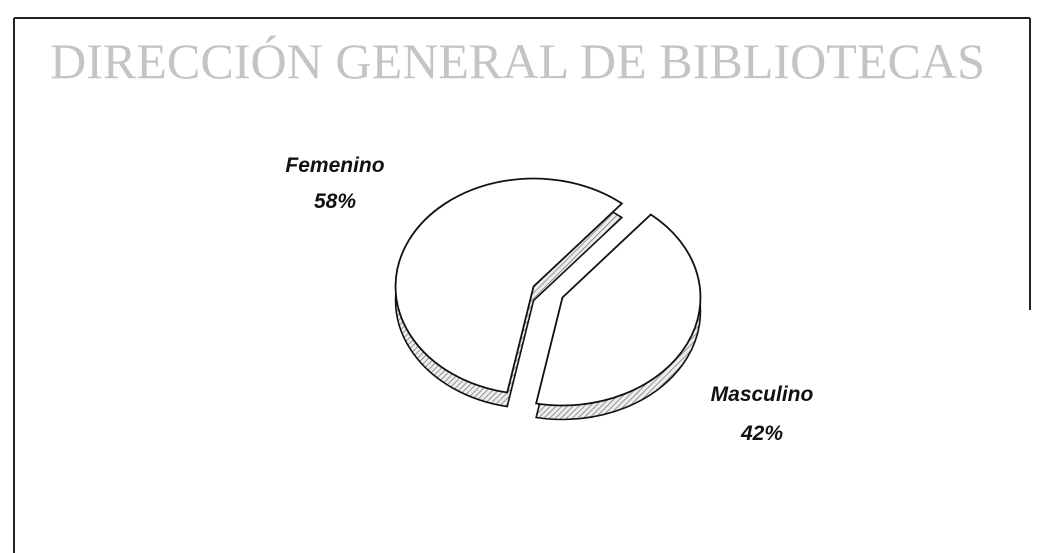  I want to click on slice-value-label: 42%, so click(761, 433).